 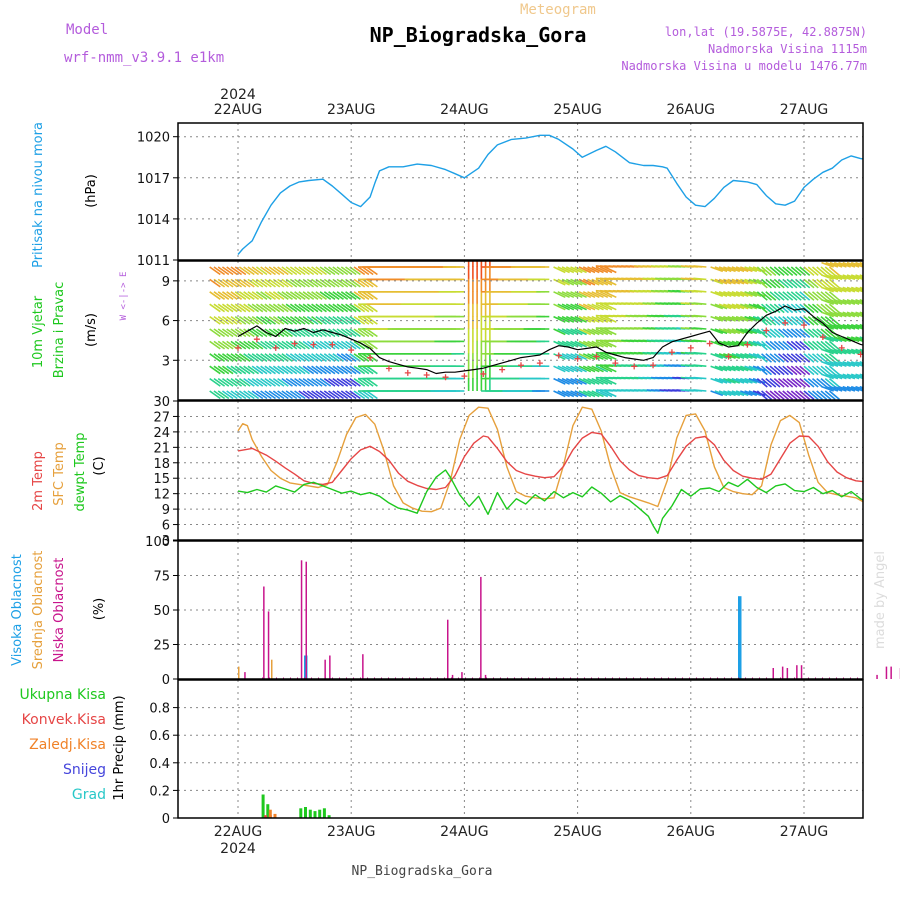 What do you see at coordinates (99, 609) in the screenshot?
I see `cloud-unit: (%)` at bounding box center [99, 609].